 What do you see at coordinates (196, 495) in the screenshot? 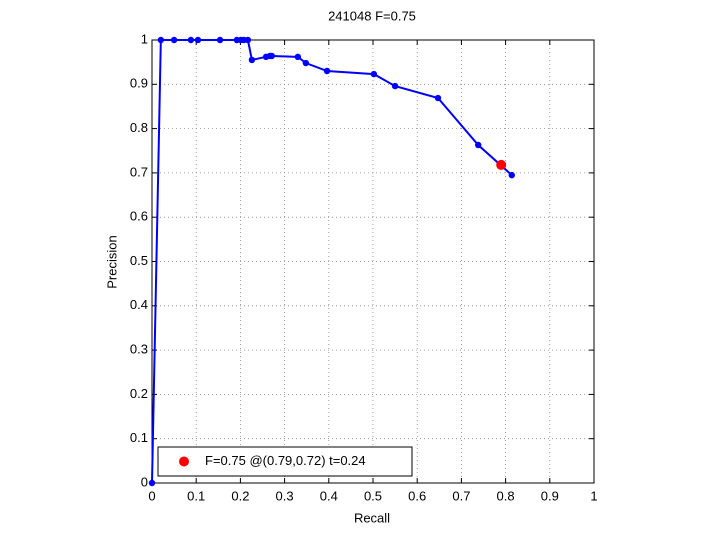
I see `x-tick-label: 0.1` at bounding box center [196, 495].